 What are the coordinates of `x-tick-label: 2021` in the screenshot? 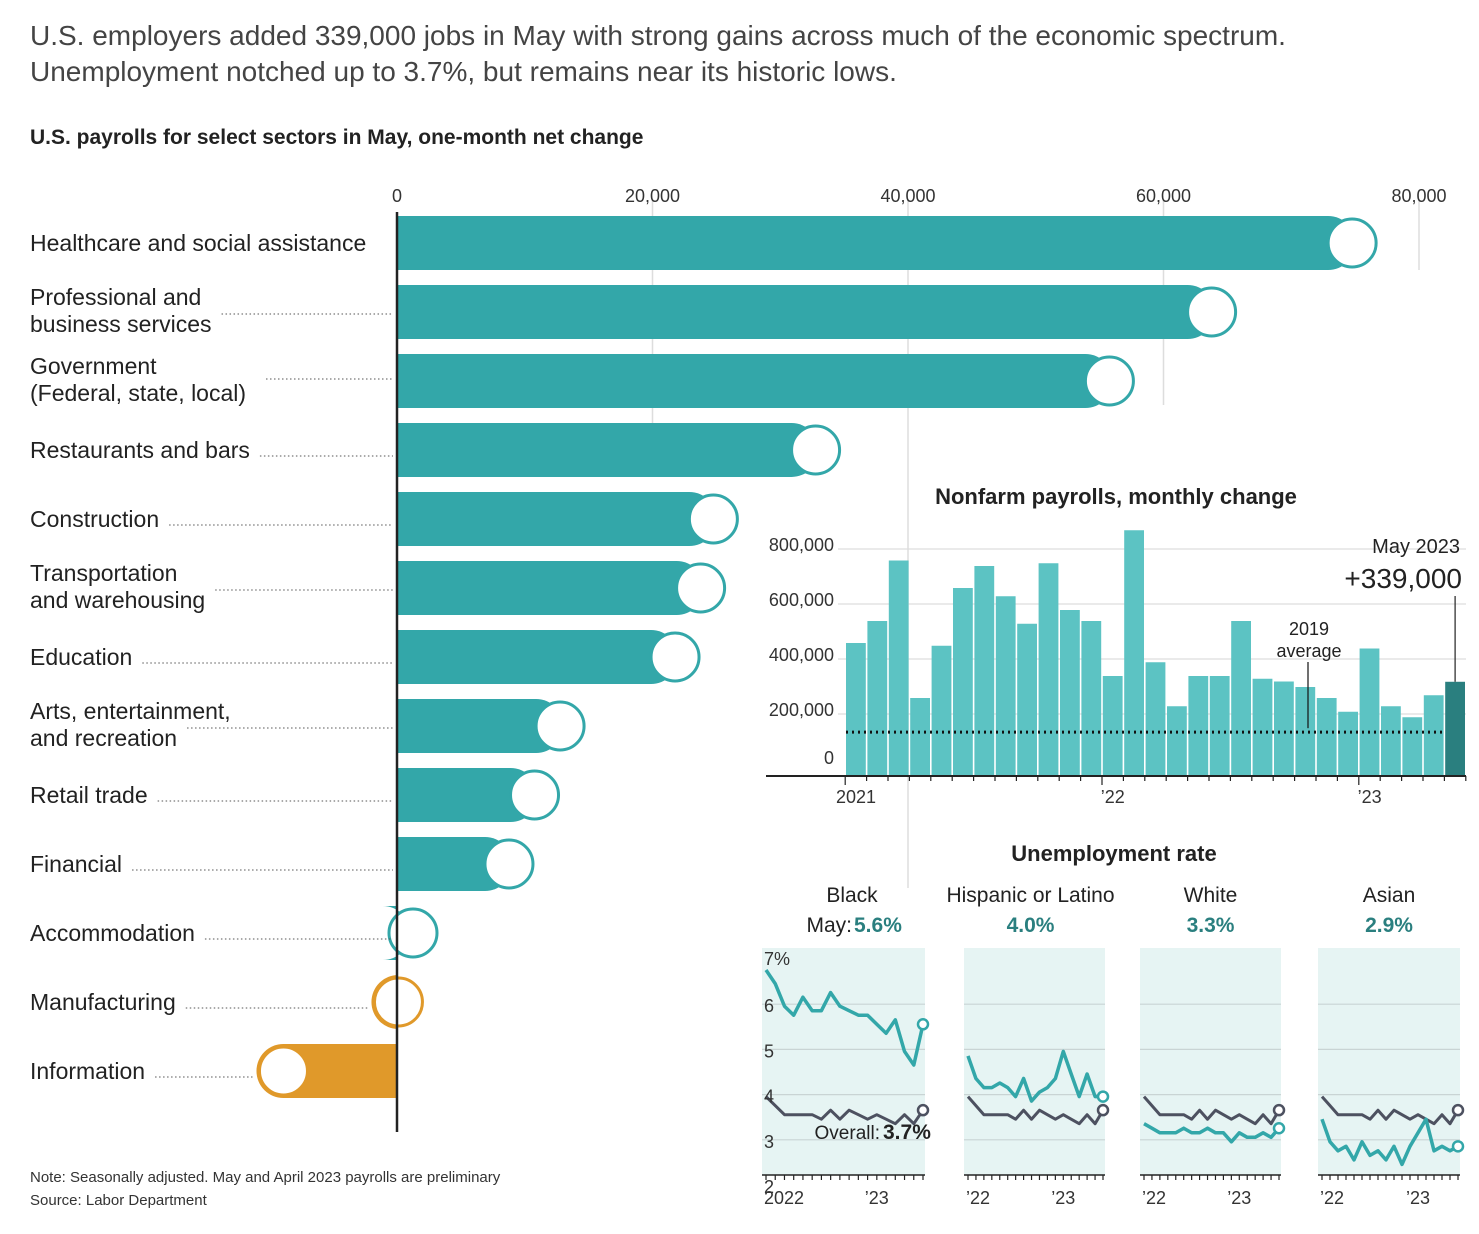 It's located at (856, 797).